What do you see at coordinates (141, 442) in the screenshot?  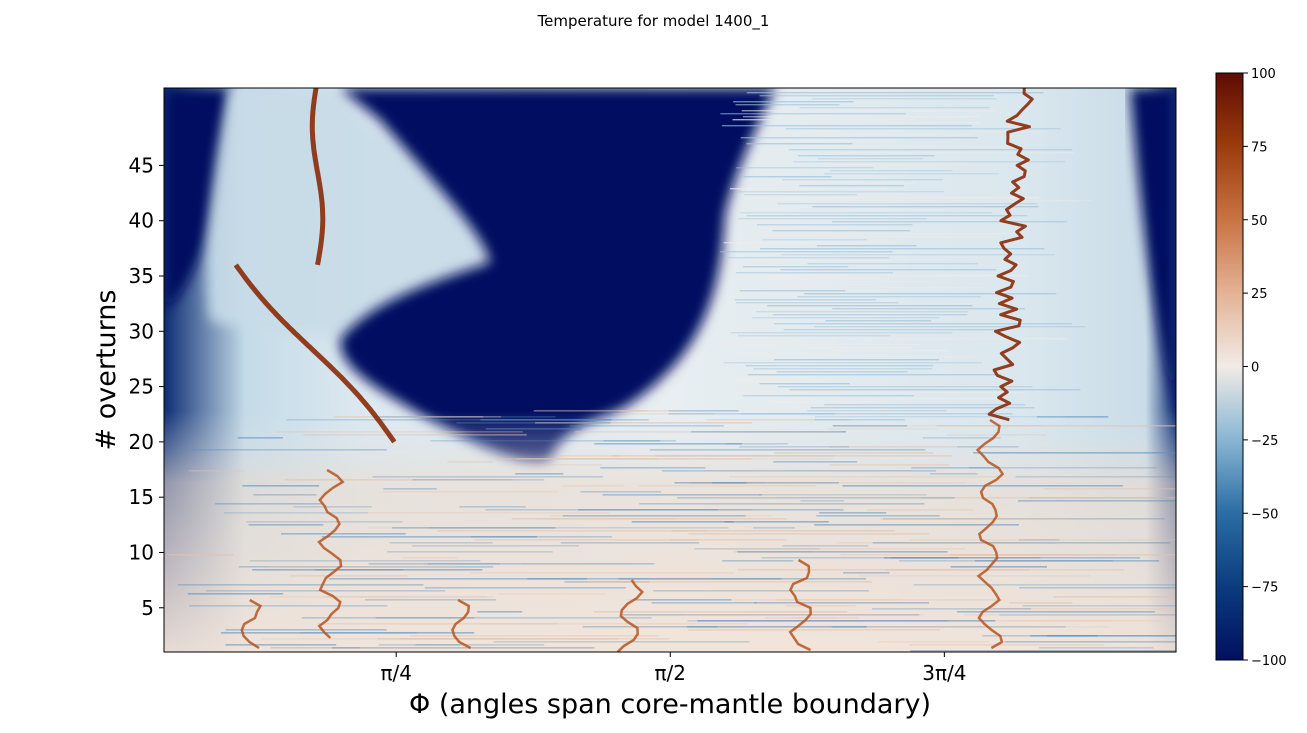 I see `y-tick-label: 20` at bounding box center [141, 442].